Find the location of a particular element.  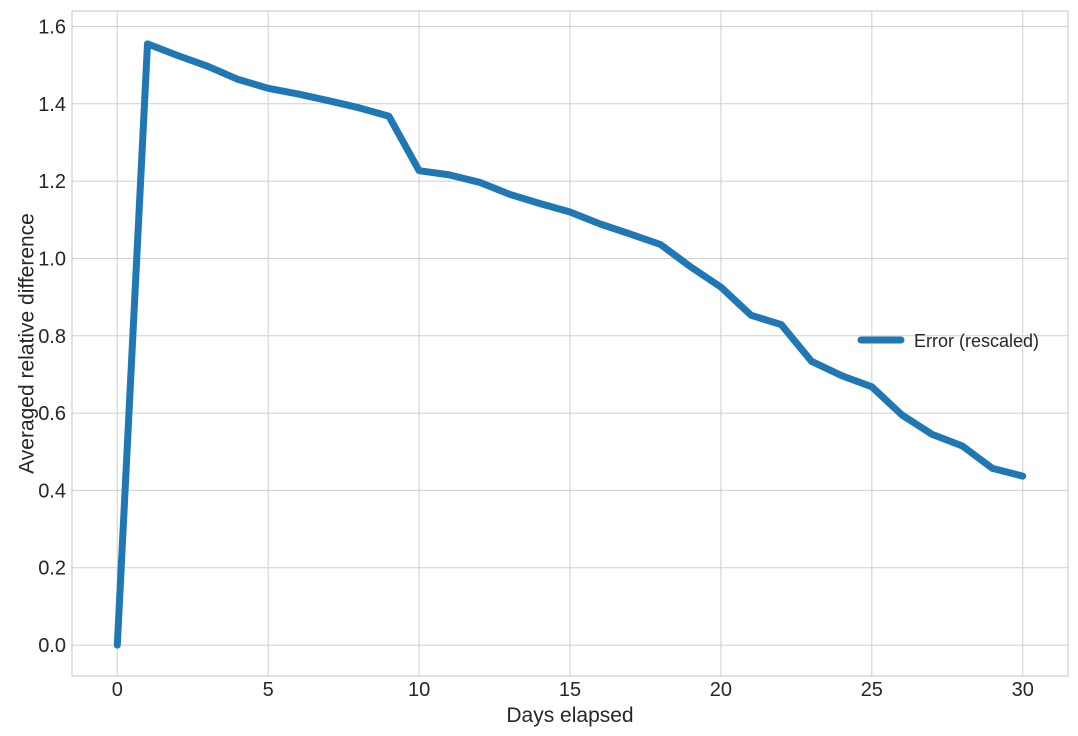

y-tick-label: 0.0 is located at coordinates (52, 646).